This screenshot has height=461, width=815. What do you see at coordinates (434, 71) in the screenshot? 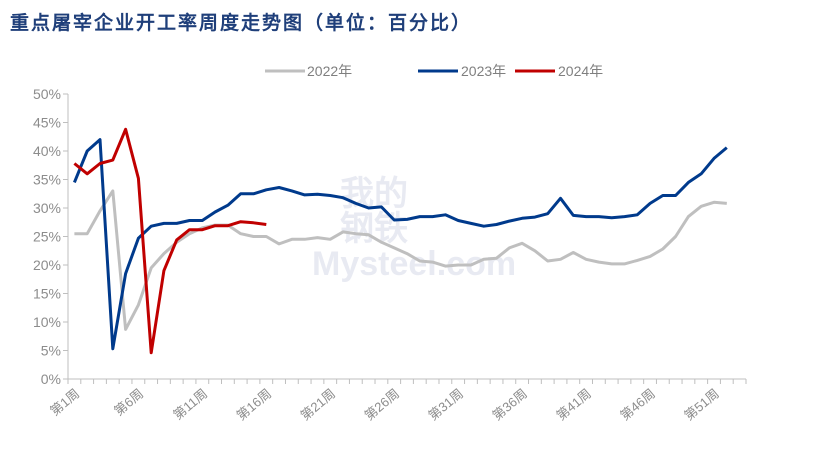
I see `legend: 2022年 2023年 2024年` at bounding box center [434, 71].